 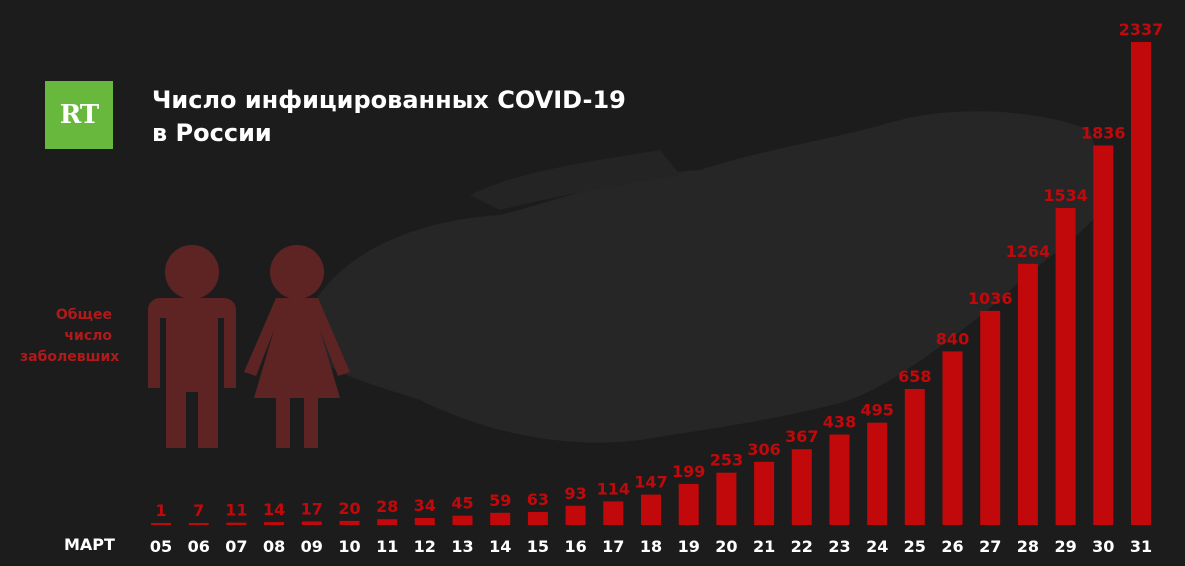 What do you see at coordinates (70, 357) in the screenshot?
I see `y-axis-label-line3: заболевших` at bounding box center [70, 357].